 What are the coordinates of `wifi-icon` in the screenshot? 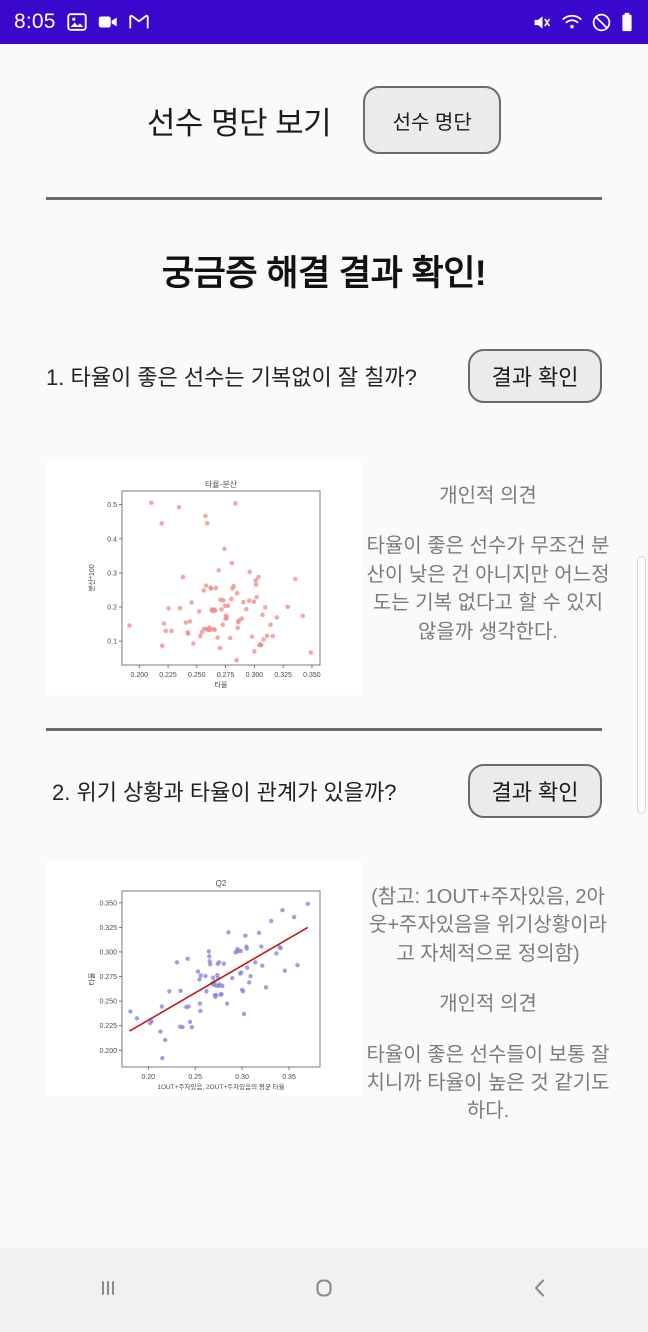 It's located at (572, 22).